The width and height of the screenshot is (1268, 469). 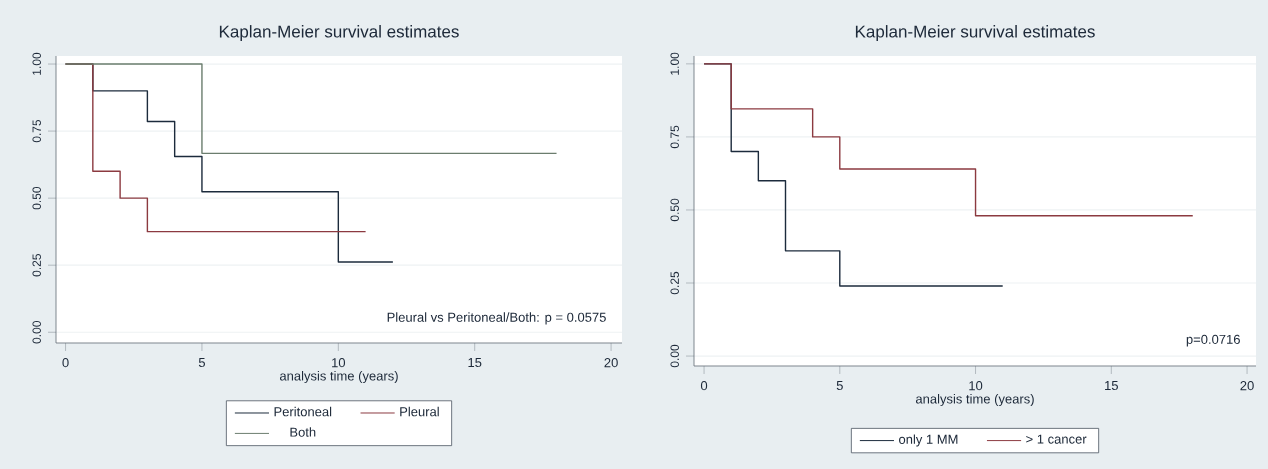 I want to click on legend-label: Pleural, so click(x=419, y=411).